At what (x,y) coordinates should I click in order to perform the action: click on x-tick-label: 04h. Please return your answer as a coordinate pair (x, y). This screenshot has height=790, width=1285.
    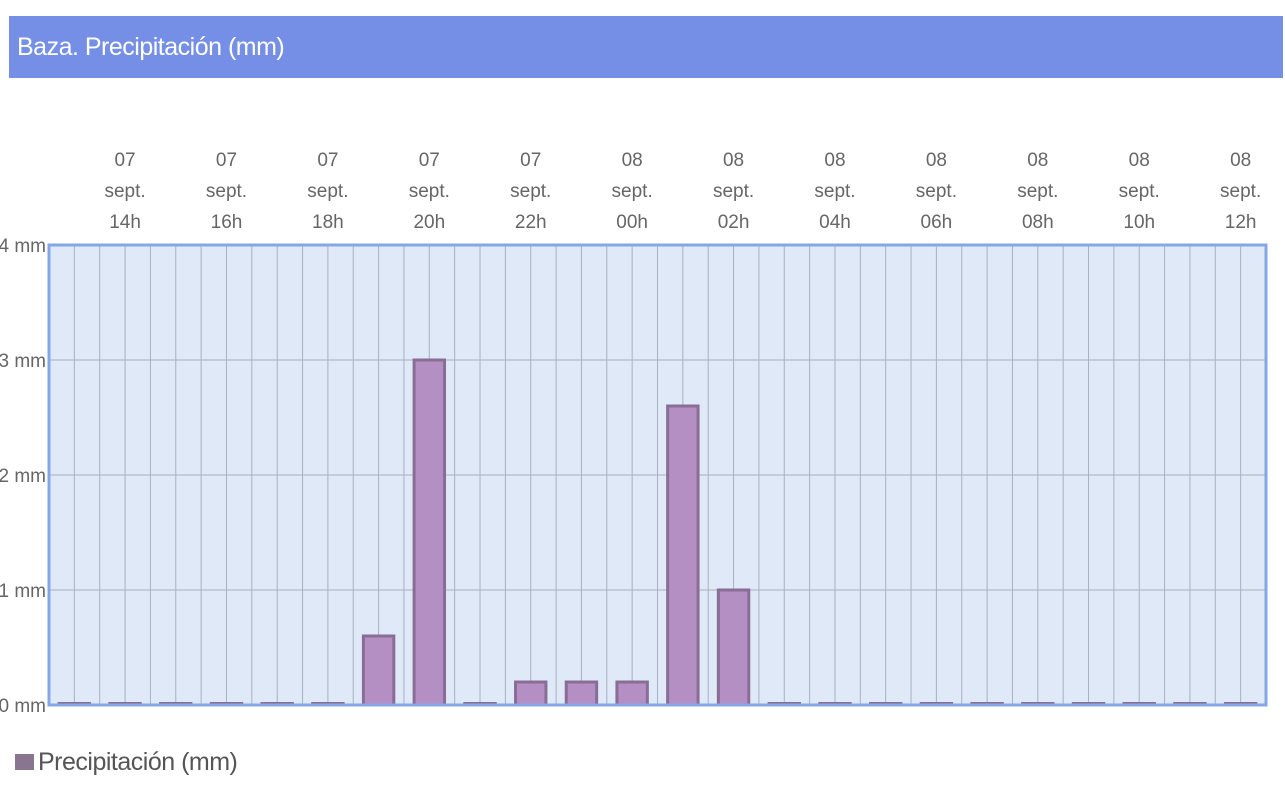
    Looking at the image, I should click on (835, 222).